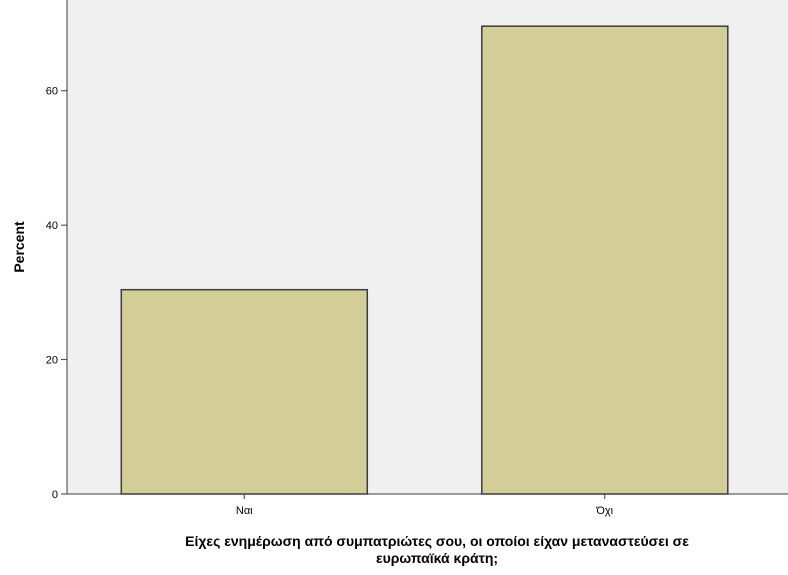 This screenshot has width=788, height=575. I want to click on x-tick-label-1: Όχι, so click(604, 511).